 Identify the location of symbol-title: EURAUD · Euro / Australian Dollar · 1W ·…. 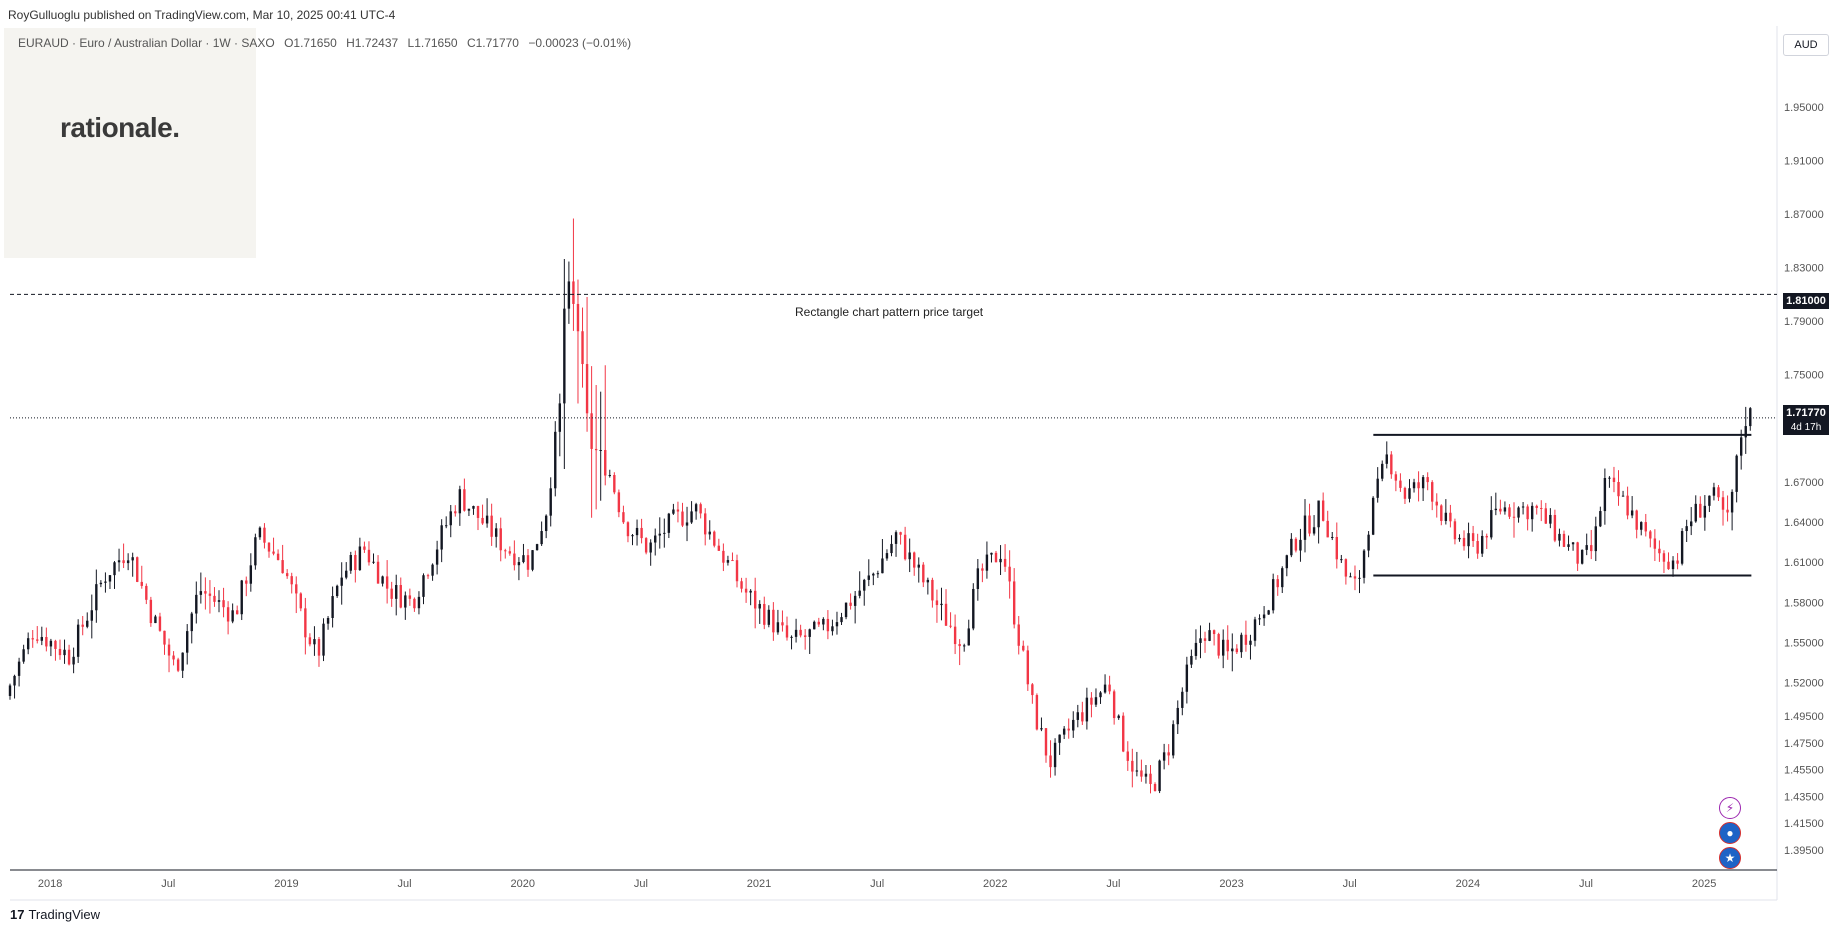
(146, 43).